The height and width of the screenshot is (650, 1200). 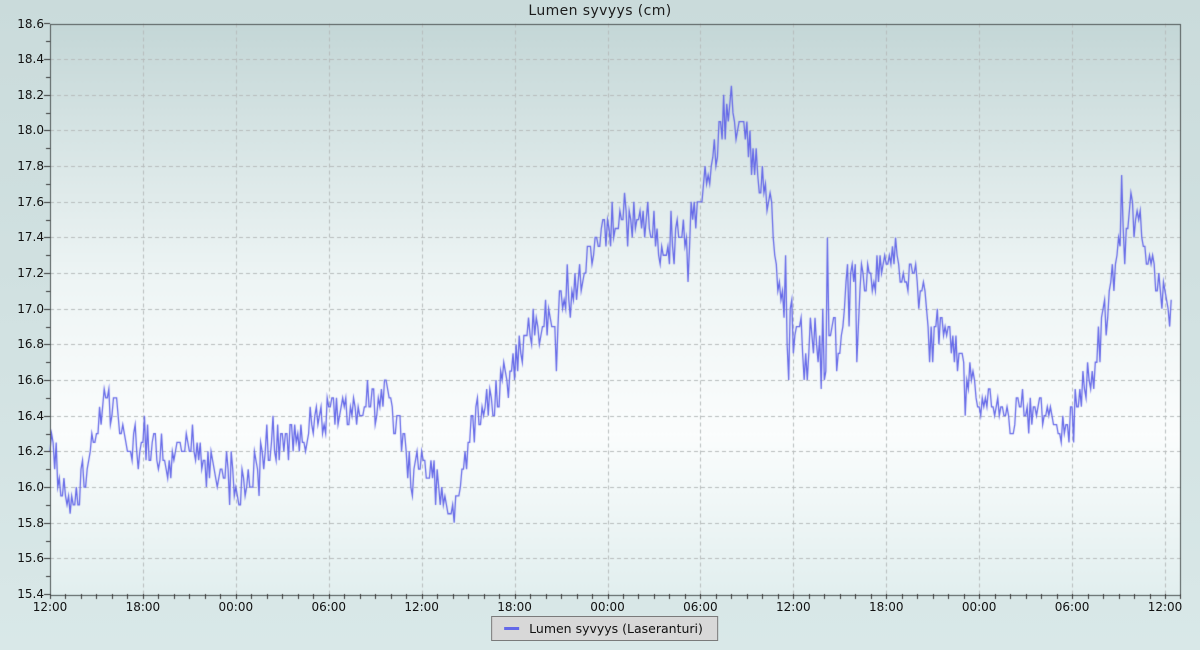 What do you see at coordinates (30, 594) in the screenshot?
I see `y-tick-label: 15.4` at bounding box center [30, 594].